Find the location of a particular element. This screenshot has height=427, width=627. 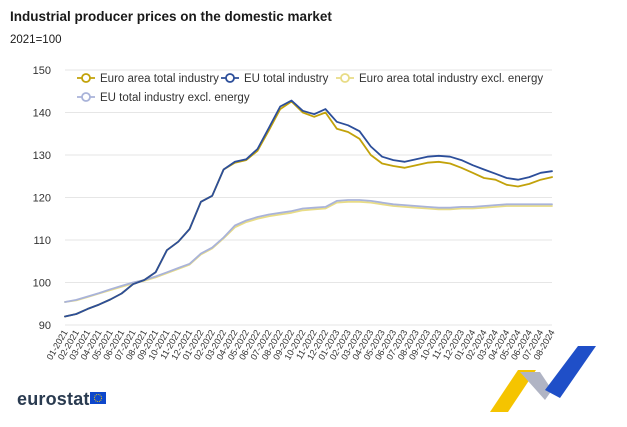

y-axis-ticks: 90 100 110 120 130 140 150 is located at coordinates (42, 198).